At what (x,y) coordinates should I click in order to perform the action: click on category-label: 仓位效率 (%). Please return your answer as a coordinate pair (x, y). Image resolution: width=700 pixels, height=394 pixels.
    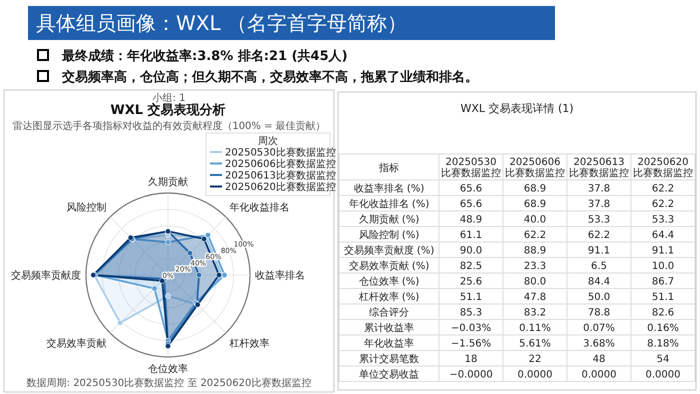
    Looking at the image, I should click on (389, 282).